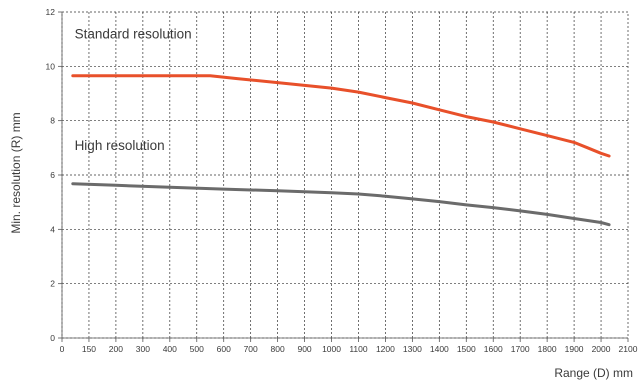 Image resolution: width=640 pixels, height=387 pixels. What do you see at coordinates (628, 349) in the screenshot?
I see `x-tick-label: 2100` at bounding box center [628, 349].